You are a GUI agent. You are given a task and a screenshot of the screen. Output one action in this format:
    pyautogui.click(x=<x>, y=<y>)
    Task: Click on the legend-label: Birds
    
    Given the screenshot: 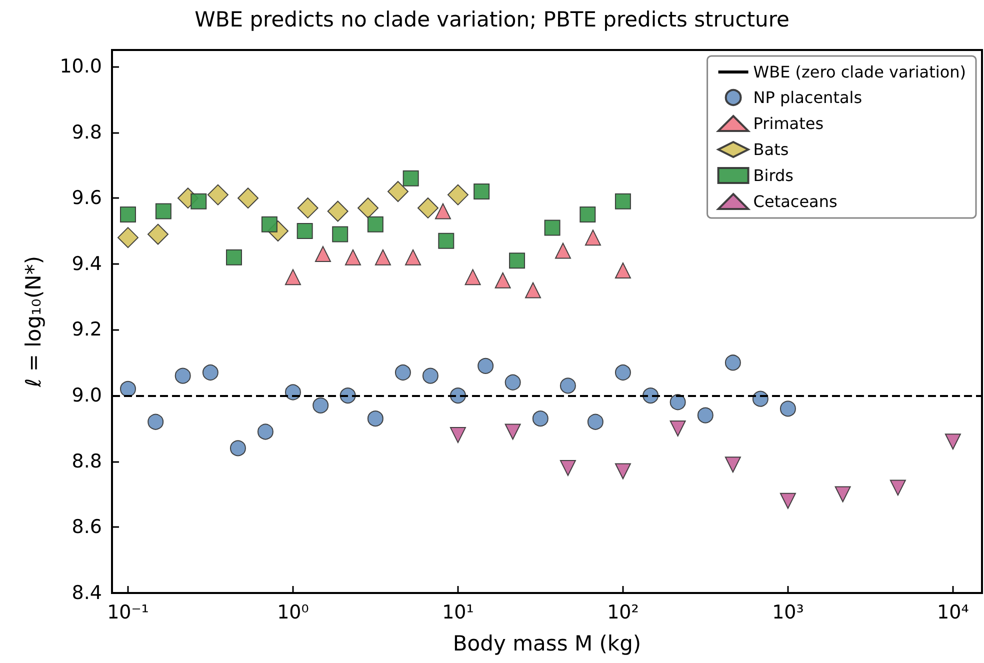 What is the action you would take?
    pyautogui.click(x=773, y=175)
    